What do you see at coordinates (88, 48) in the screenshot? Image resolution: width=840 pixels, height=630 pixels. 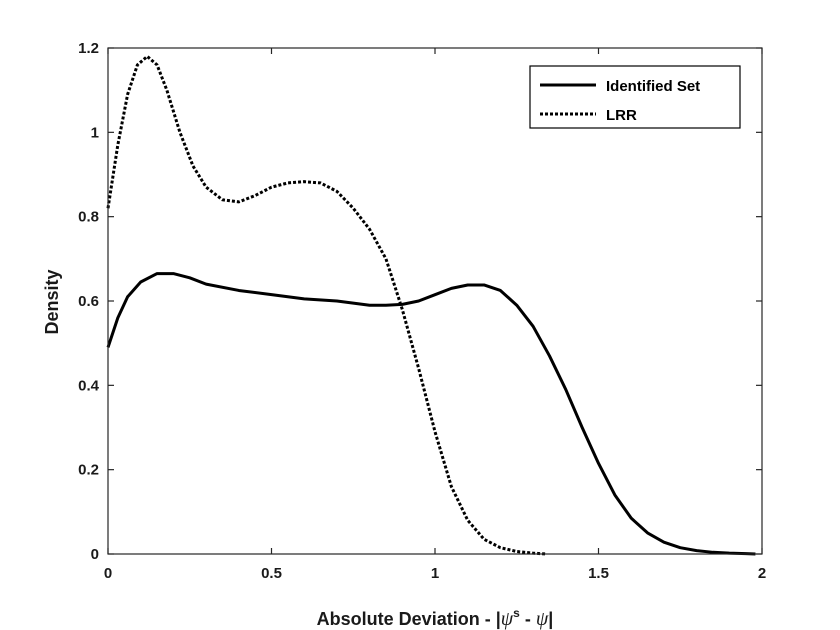 I see `y-tick-label: 1.2` at bounding box center [88, 48].